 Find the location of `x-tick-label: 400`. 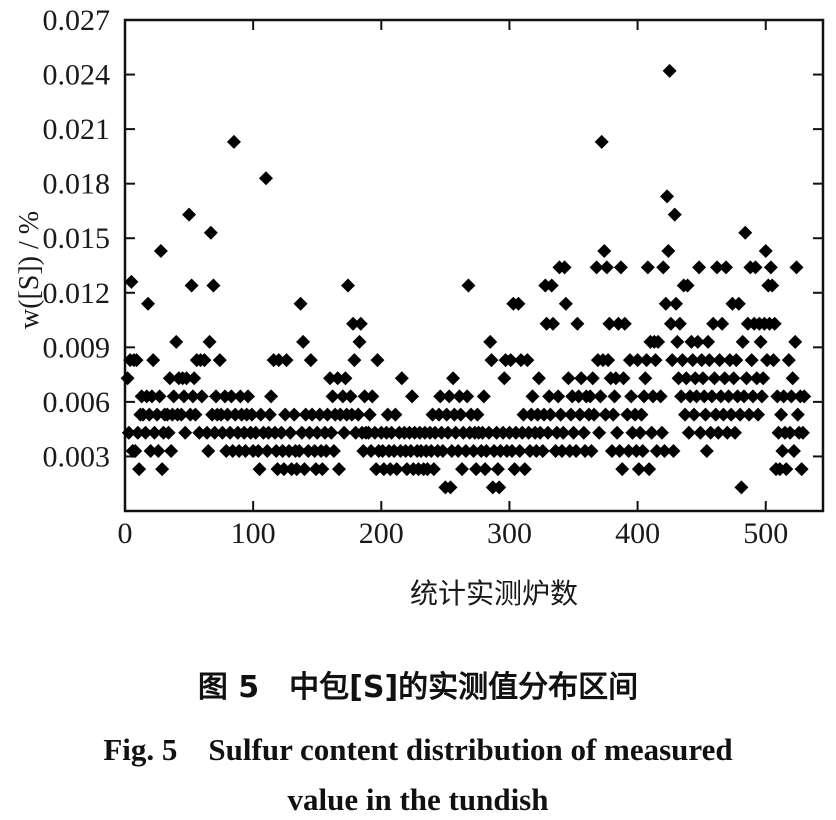

x-tick-label: 400 is located at coordinates (637, 533).